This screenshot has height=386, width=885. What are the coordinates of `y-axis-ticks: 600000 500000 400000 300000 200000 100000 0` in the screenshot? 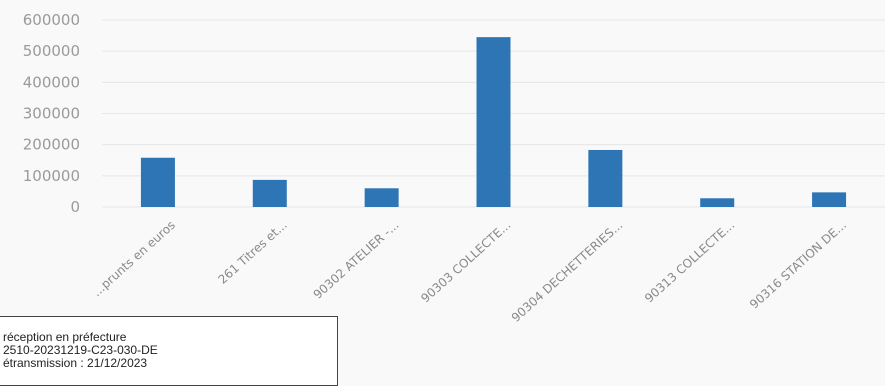 It's located at (51, 113).